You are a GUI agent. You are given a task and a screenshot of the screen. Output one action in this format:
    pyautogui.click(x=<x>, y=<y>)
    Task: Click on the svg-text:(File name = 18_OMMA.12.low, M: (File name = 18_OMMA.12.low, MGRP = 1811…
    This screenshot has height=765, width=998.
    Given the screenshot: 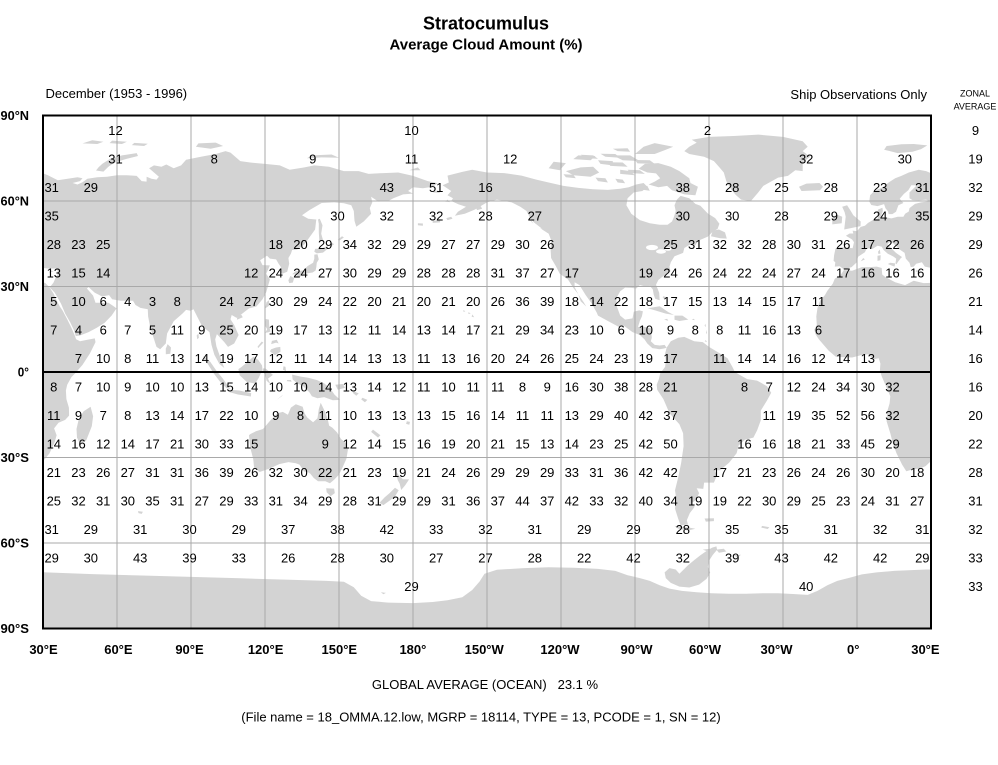 What is the action you would take?
    pyautogui.click(x=480, y=717)
    